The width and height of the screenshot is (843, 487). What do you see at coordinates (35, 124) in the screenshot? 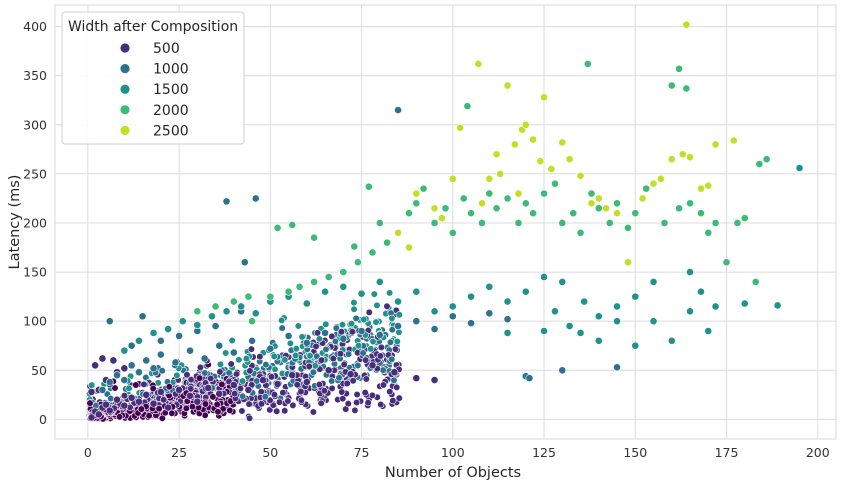
I see `y-tick-label: 300` at bounding box center [35, 124].